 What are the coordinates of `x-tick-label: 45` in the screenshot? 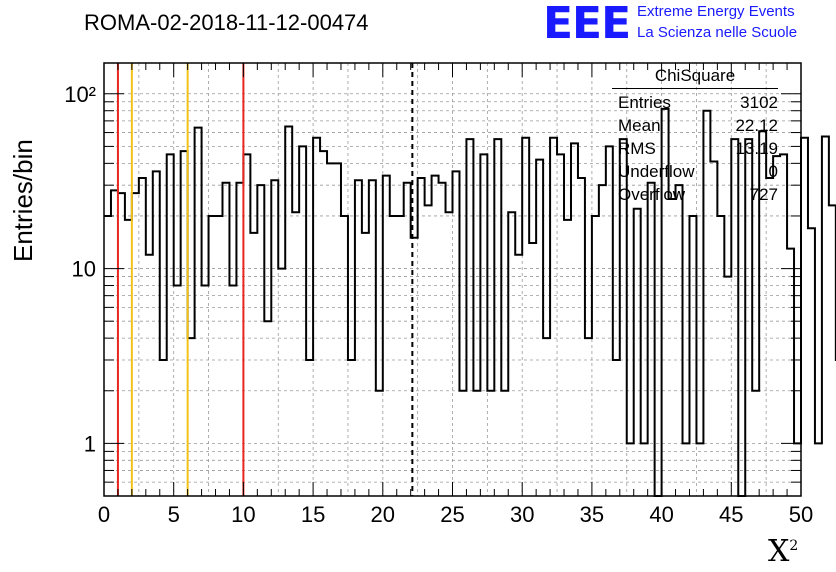 It's located at (731, 514).